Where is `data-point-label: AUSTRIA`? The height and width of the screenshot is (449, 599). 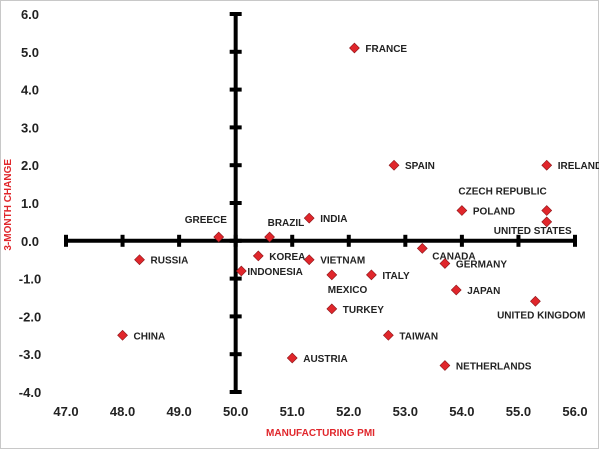
data-point-label: AUSTRIA is located at coordinates (325, 359).